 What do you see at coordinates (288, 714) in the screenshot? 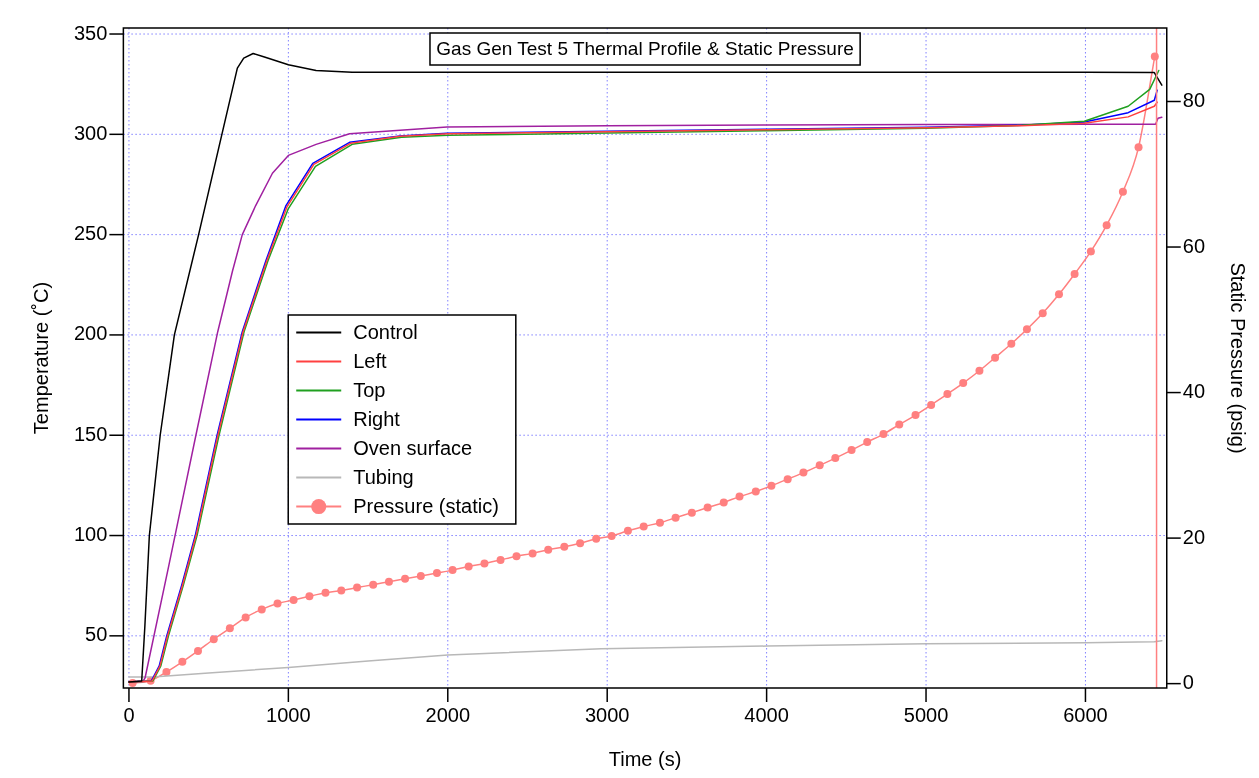
I see `x-tick-label: 1000` at bounding box center [288, 714].